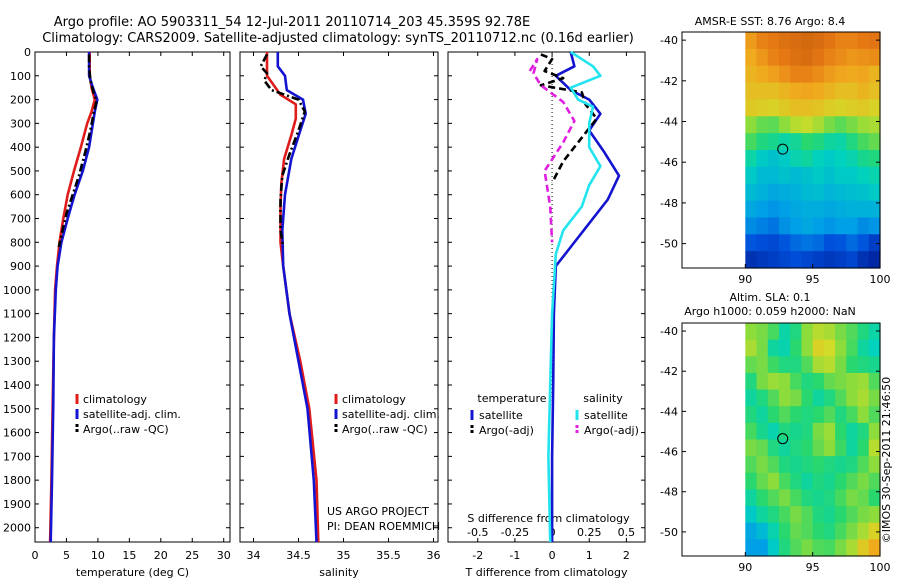 Image resolution: width=900 pixels, height=580 pixels. I want to click on y-tick-label: 1200, so click(17, 337).